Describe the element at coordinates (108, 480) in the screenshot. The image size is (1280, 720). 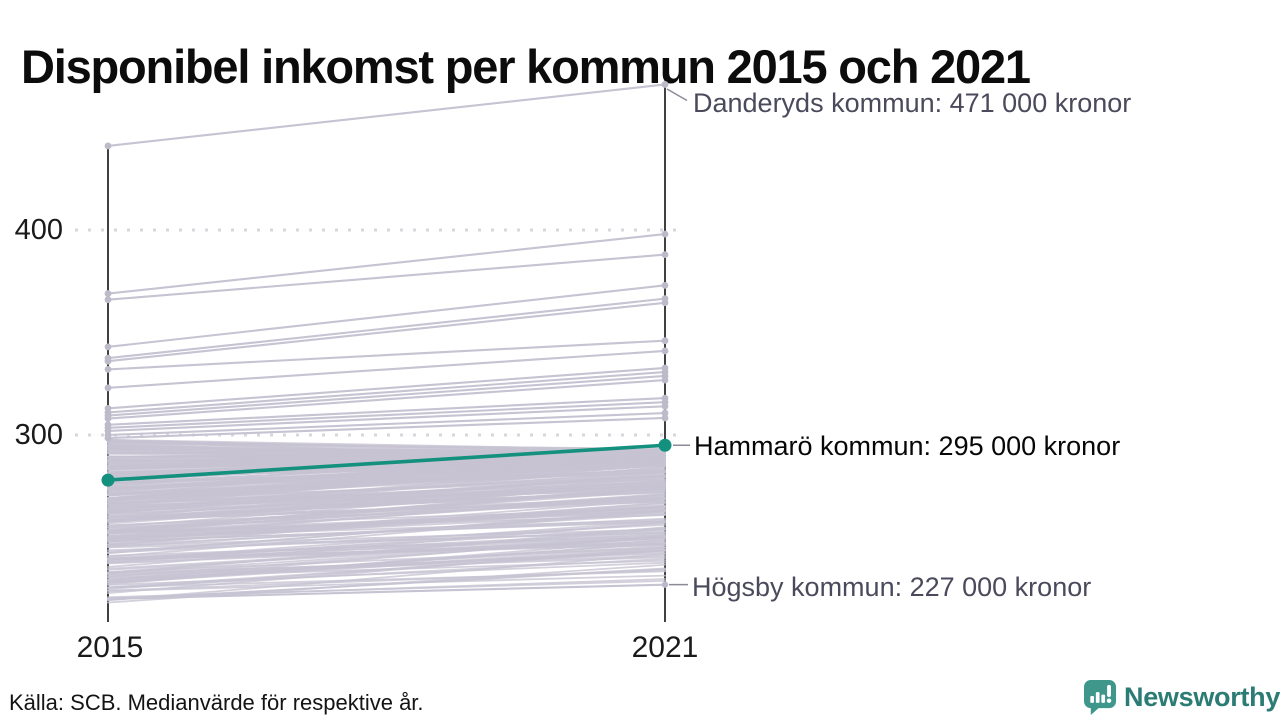
I see `highlight-dot-2015` at that location.